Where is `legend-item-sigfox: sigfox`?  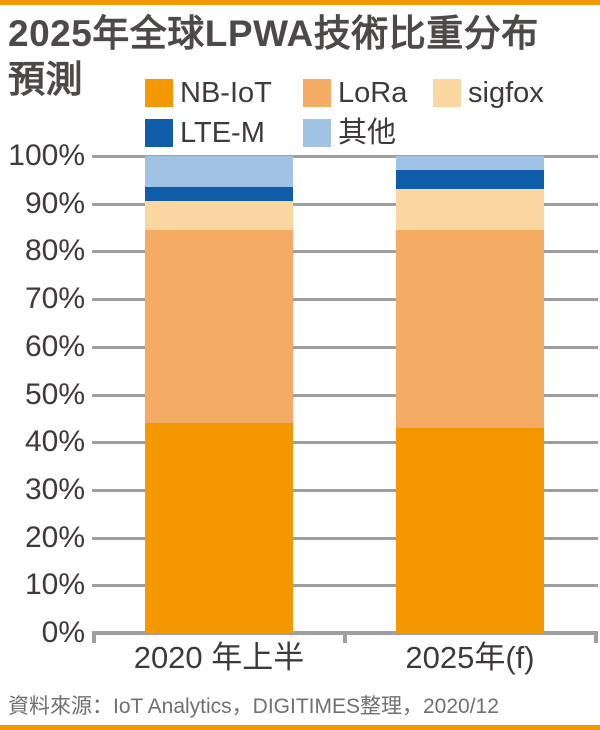
legend-item-sigfox: sigfox is located at coordinates (488, 93).